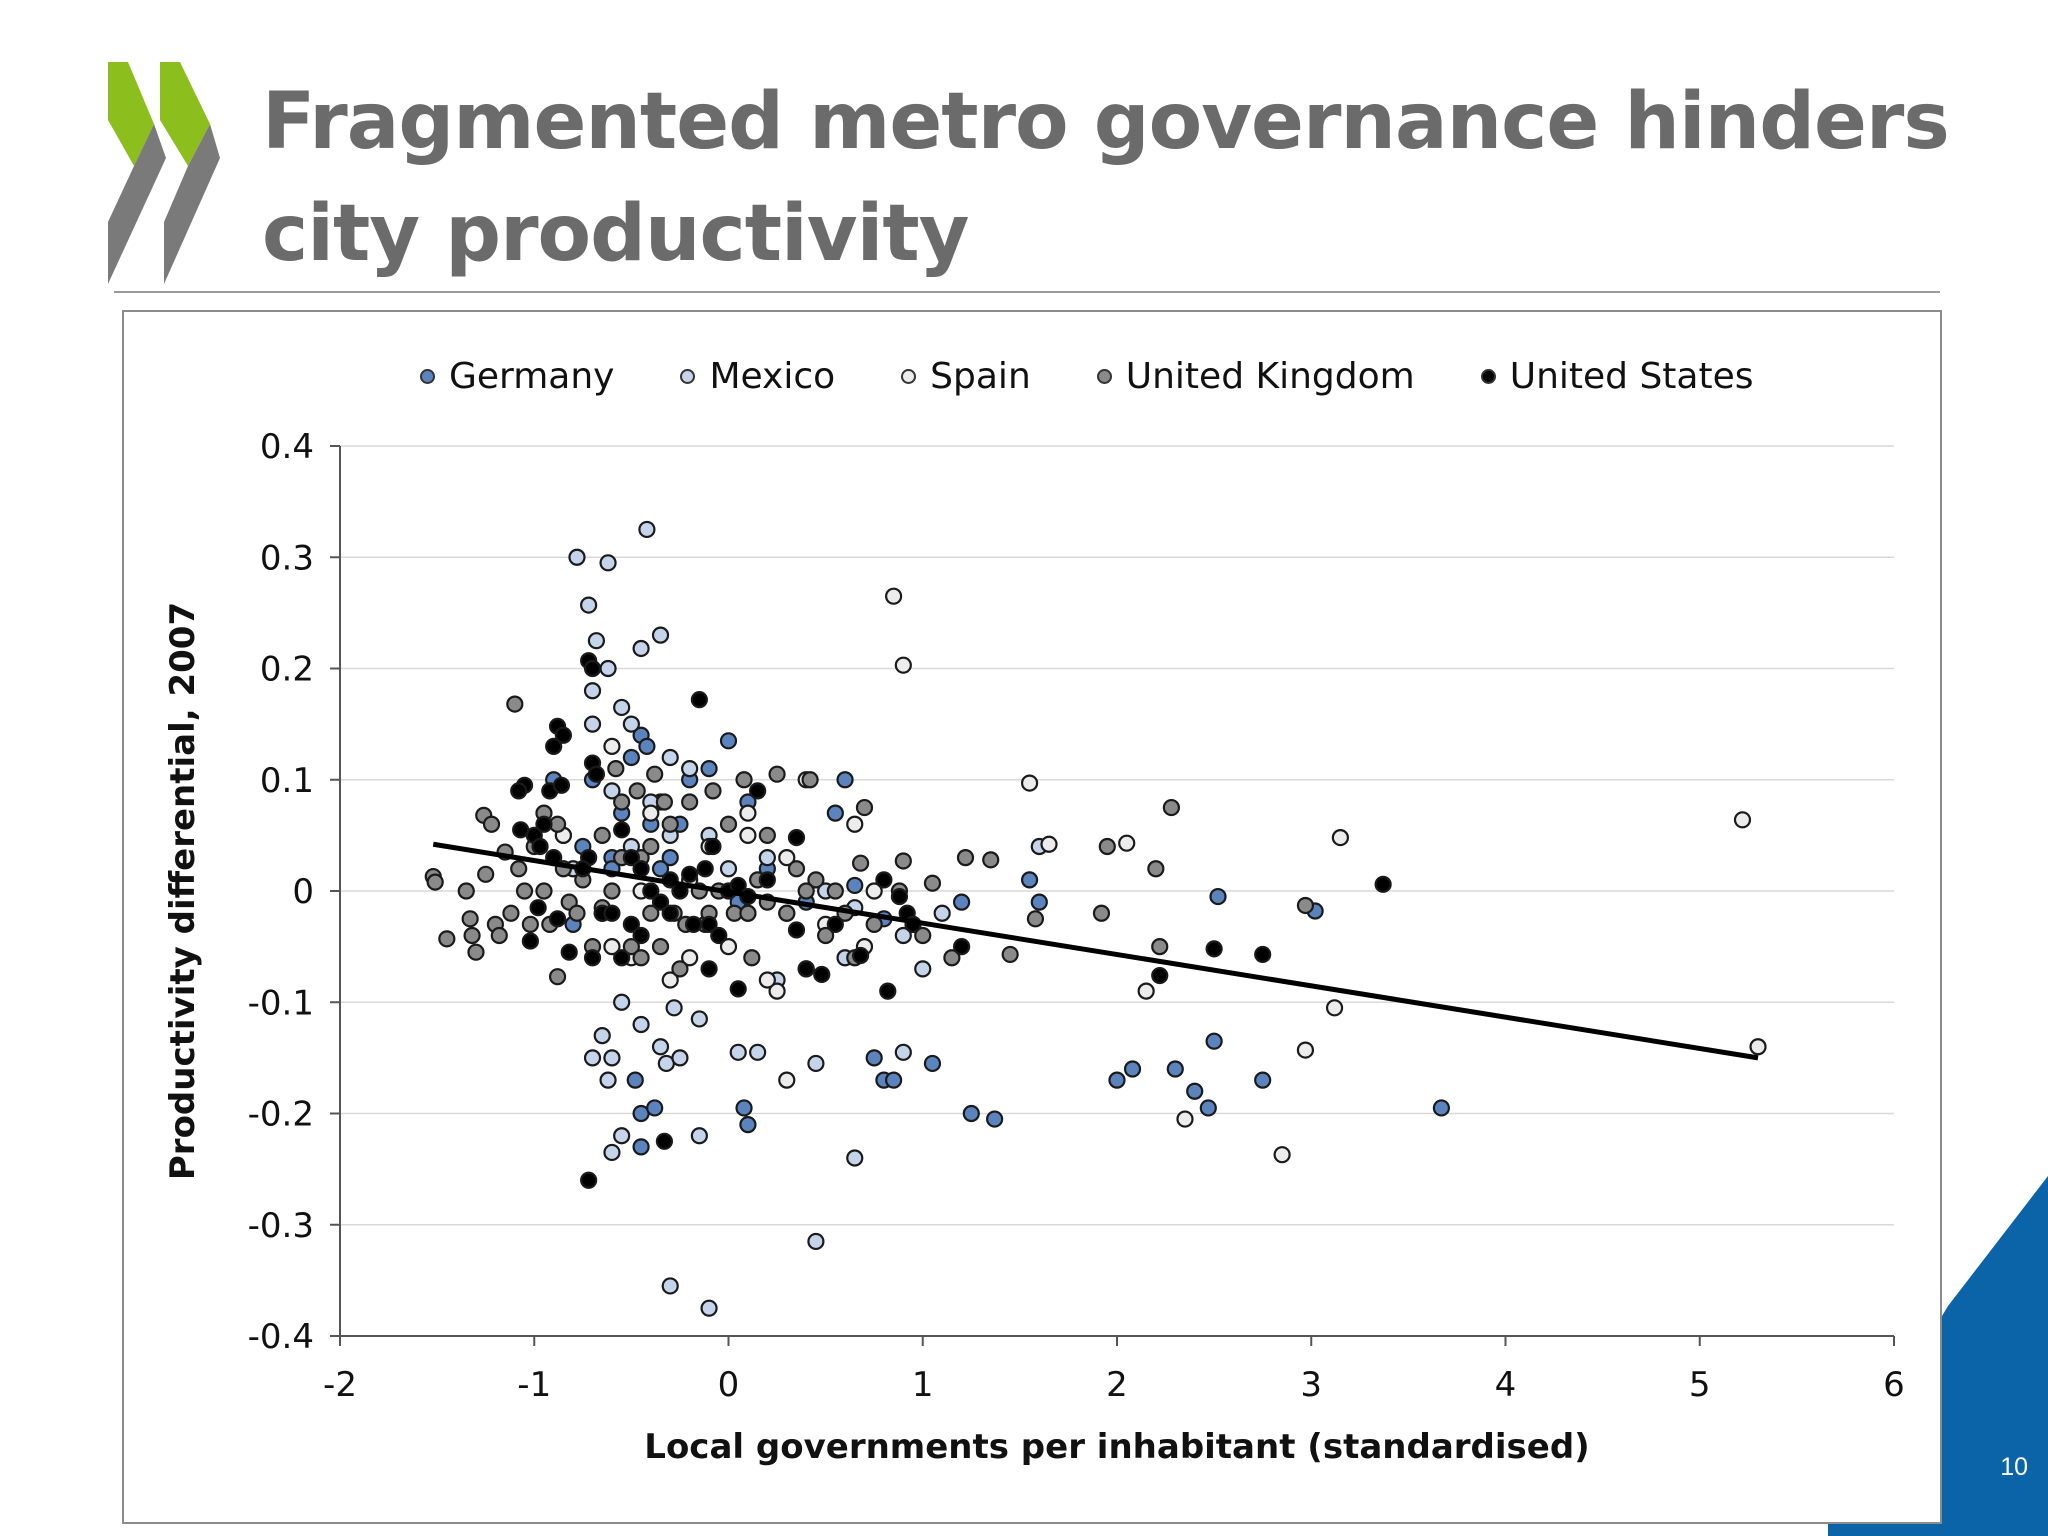 This screenshot has height=1536, width=2048. Describe the element at coordinates (287, 447) in the screenshot. I see `y-tick-label: 0.4` at that location.